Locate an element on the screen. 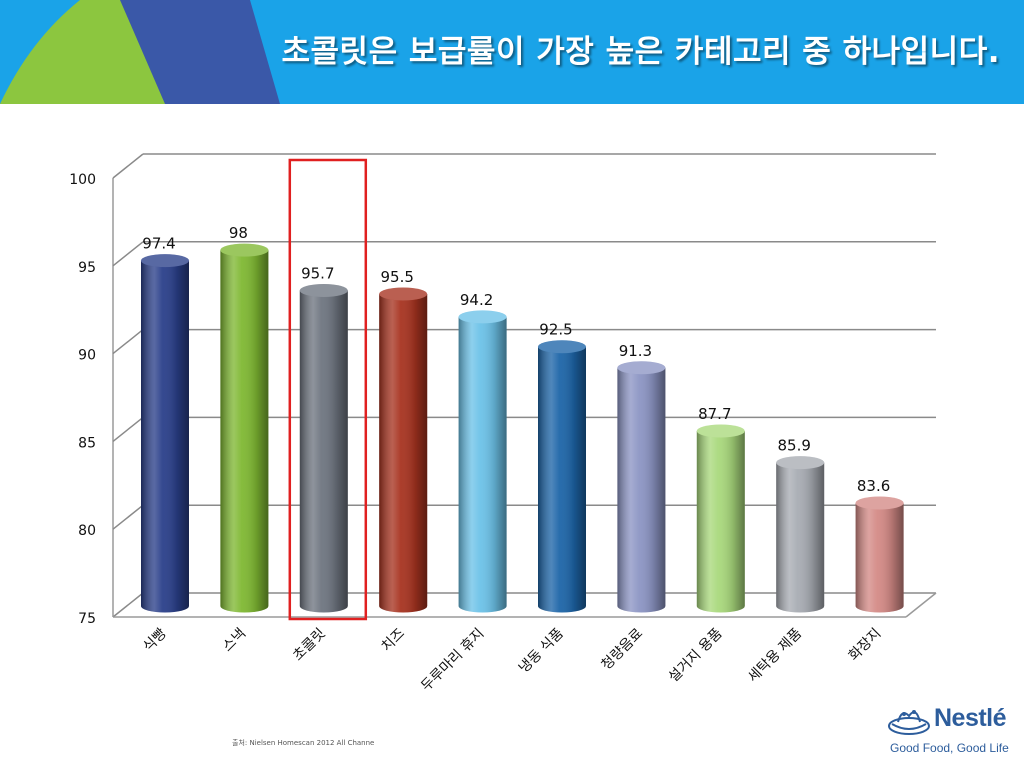 This screenshot has width=1024, height=768. y-tick-label: 85 is located at coordinates (87, 443).